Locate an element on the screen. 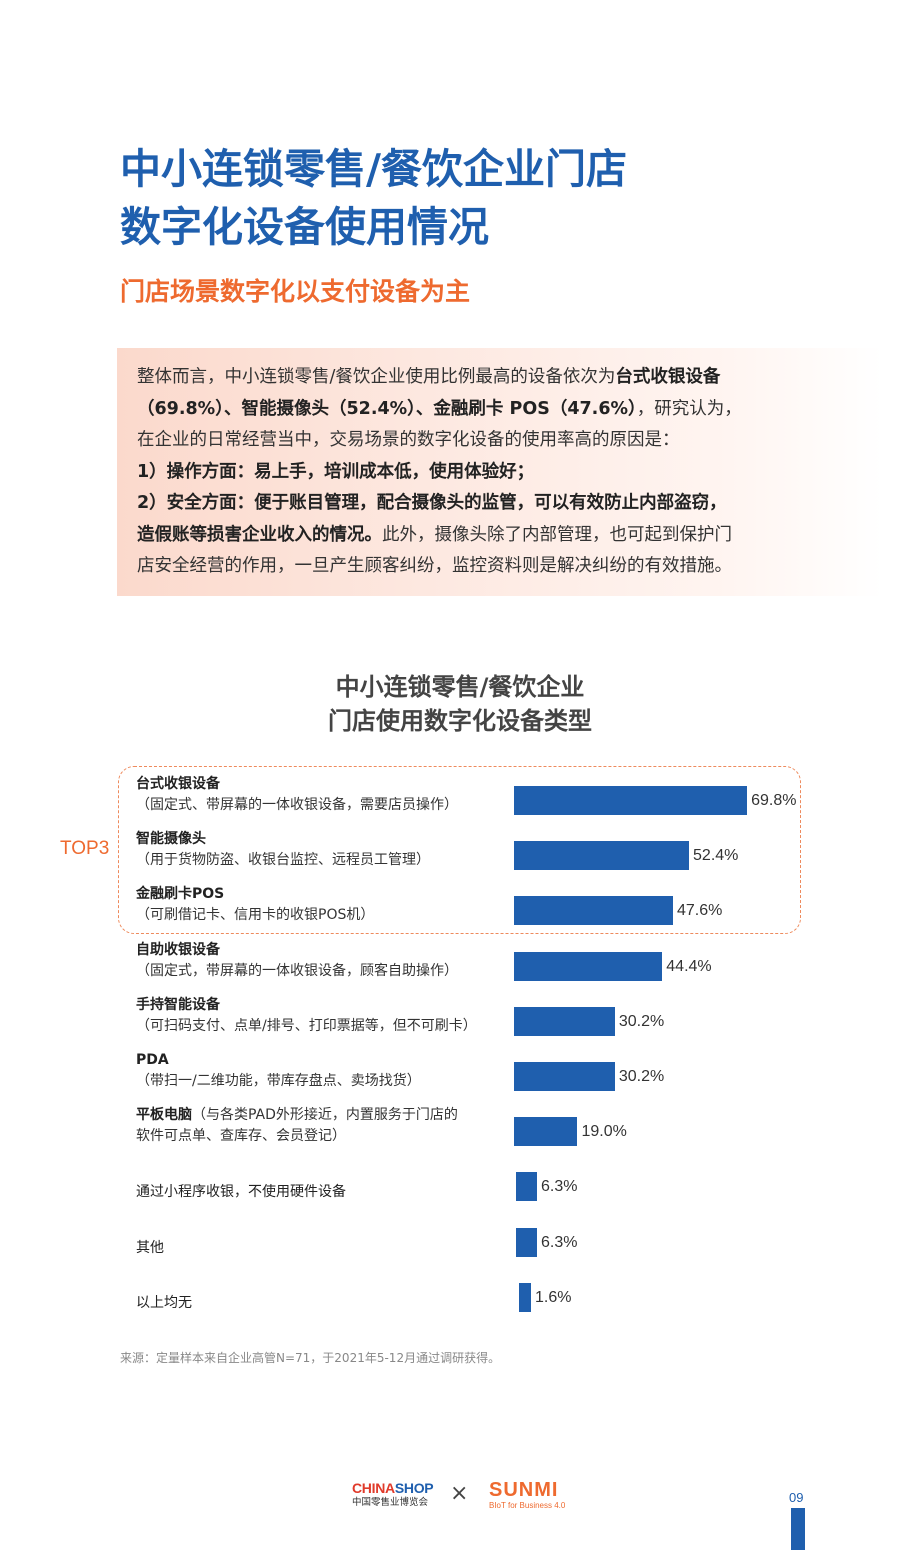 This screenshot has height=1550, width=920. category-label: PDA （带扫一/二维功能，带库存盘点、卖场找货） is located at coordinates (321, 1071).